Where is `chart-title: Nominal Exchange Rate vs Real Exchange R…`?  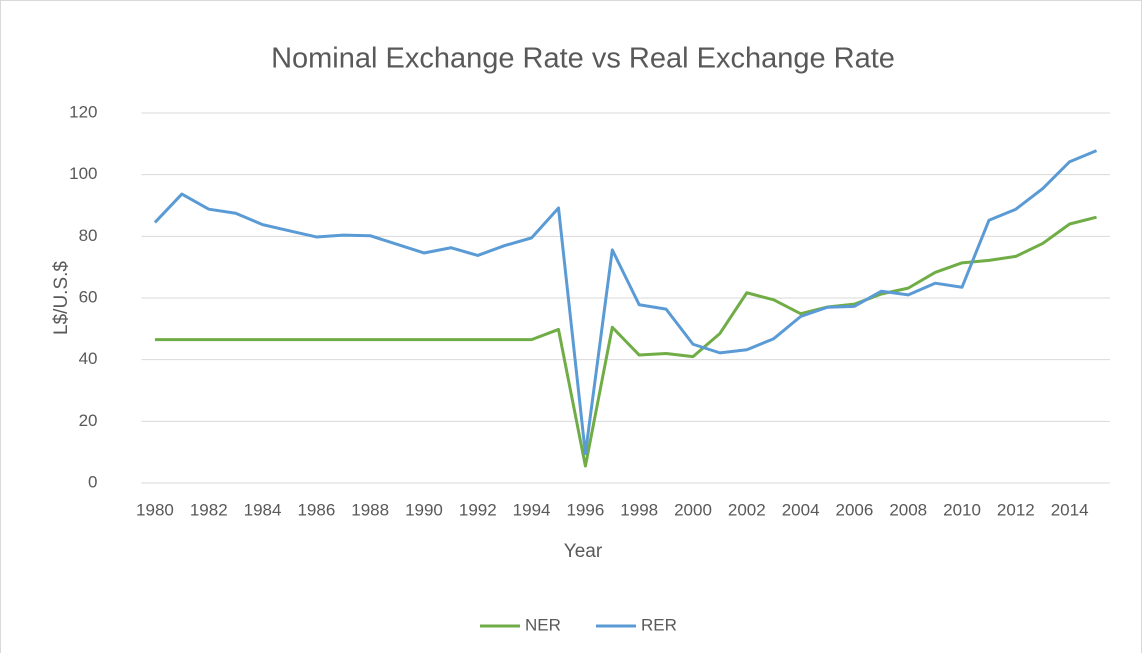
chart-title: Nominal Exchange Rate vs Real Exchange R… is located at coordinates (583, 59).